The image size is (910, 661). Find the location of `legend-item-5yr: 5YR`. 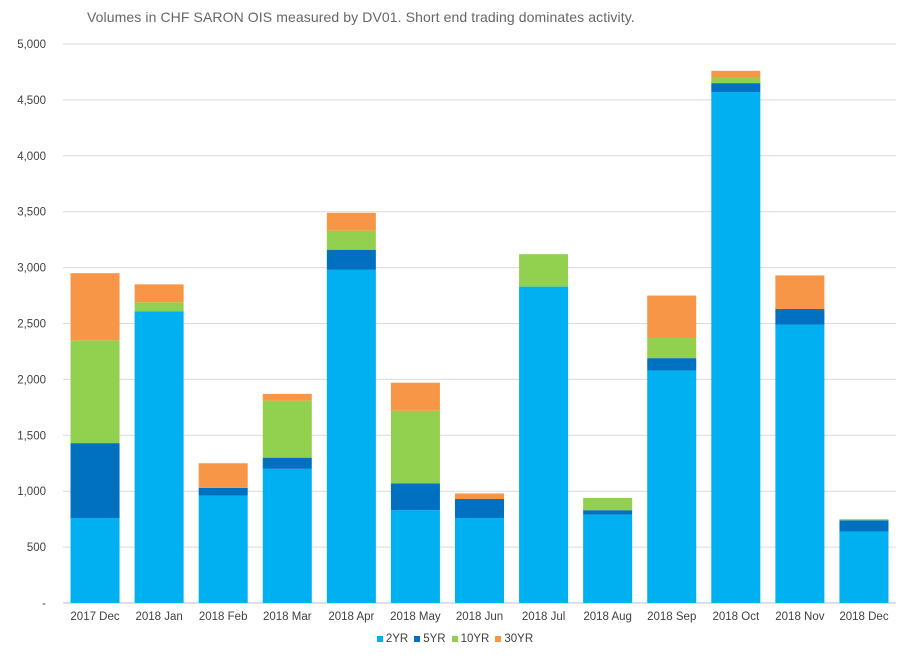

legend-item-5yr: 5YR is located at coordinates (430, 639).